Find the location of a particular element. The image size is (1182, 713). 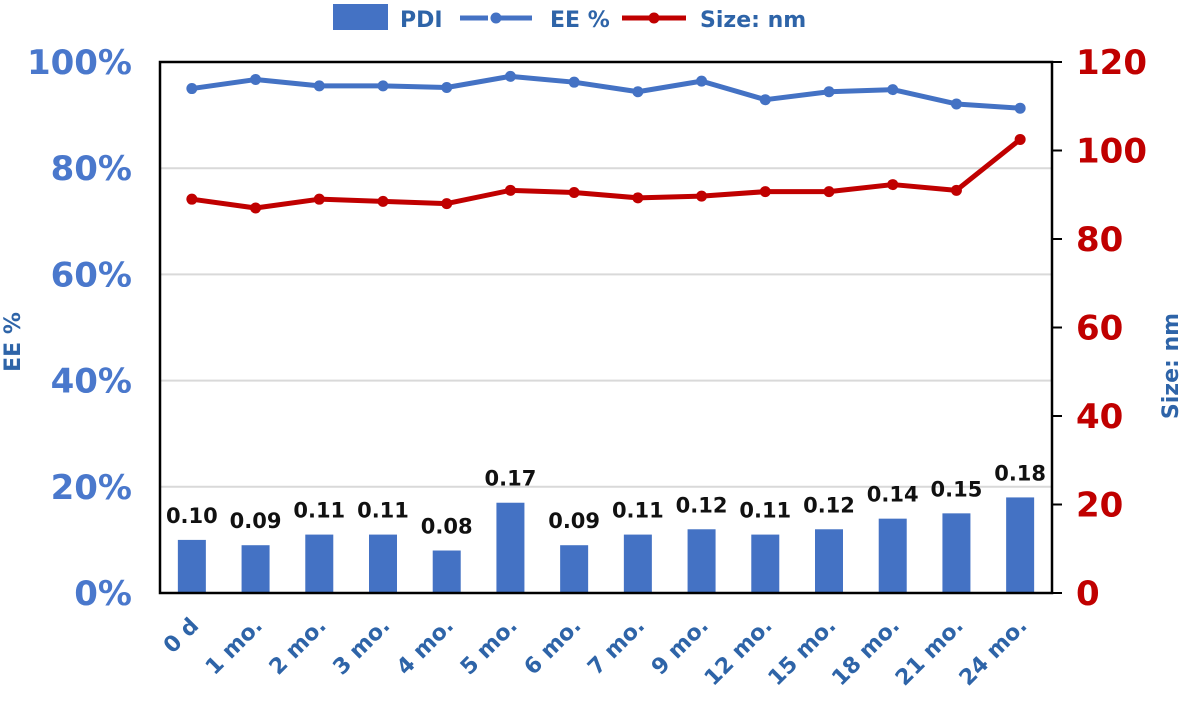

x-tick-label: 21 mo. is located at coordinates (930, 653).